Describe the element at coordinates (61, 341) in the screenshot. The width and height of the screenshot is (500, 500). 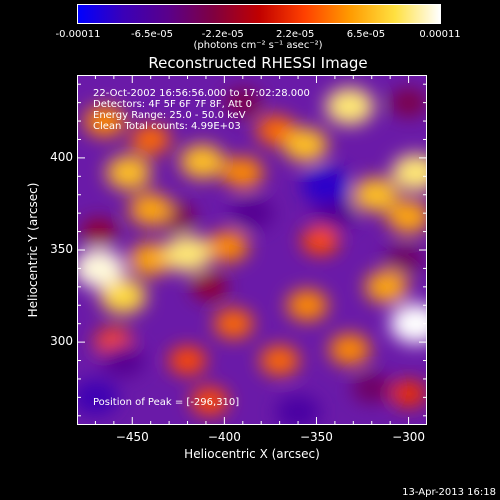
I see `y-tick-label: 300` at that location.